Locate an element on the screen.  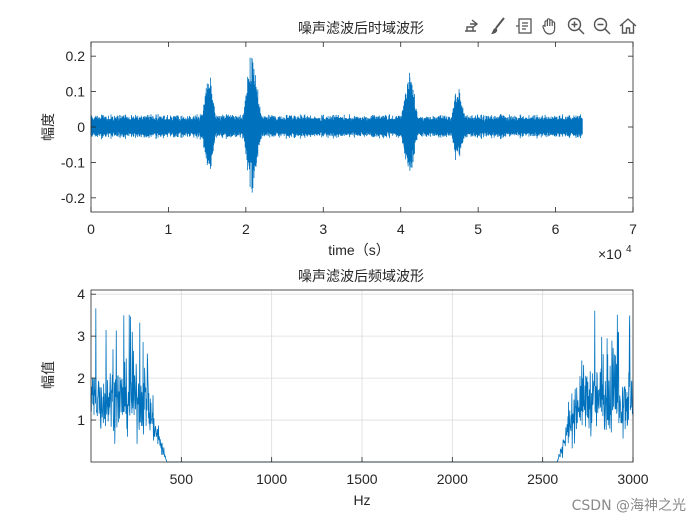
x-tick-label: 2000 is located at coordinates (452, 479).